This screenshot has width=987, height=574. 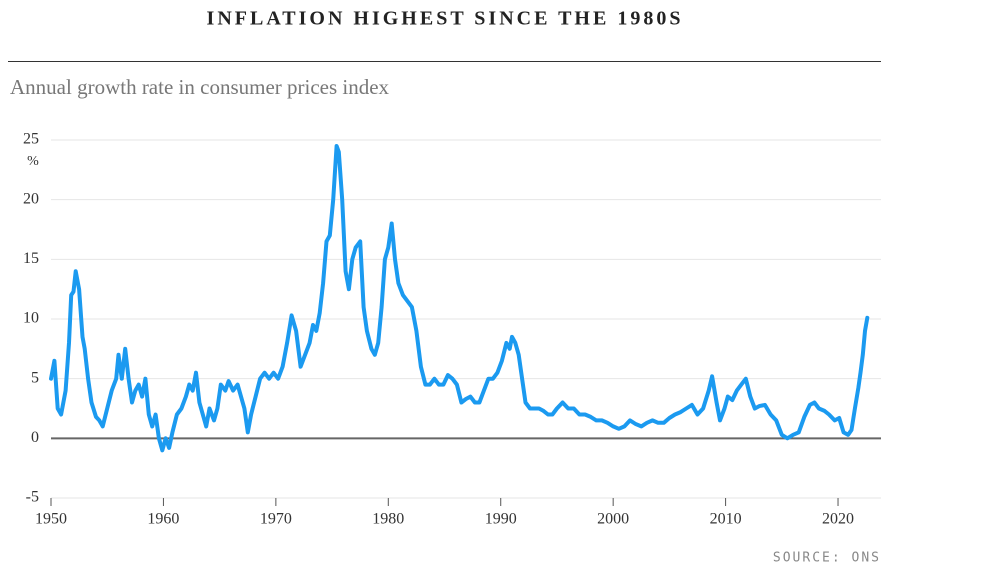 What do you see at coordinates (32, 497) in the screenshot?
I see `y-tick-label: -5` at bounding box center [32, 497].